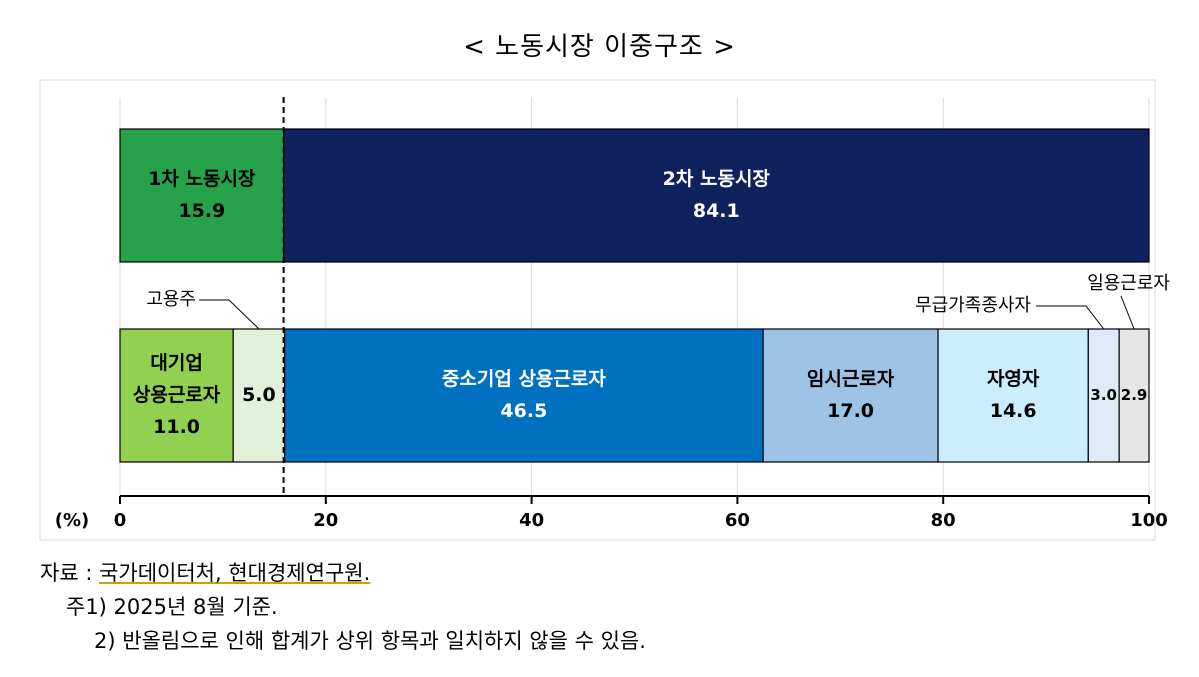 This screenshot has height=677, width=1199. Describe the element at coordinates (66, 573) in the screenshot. I see `source-label: 자료 :` at that location.